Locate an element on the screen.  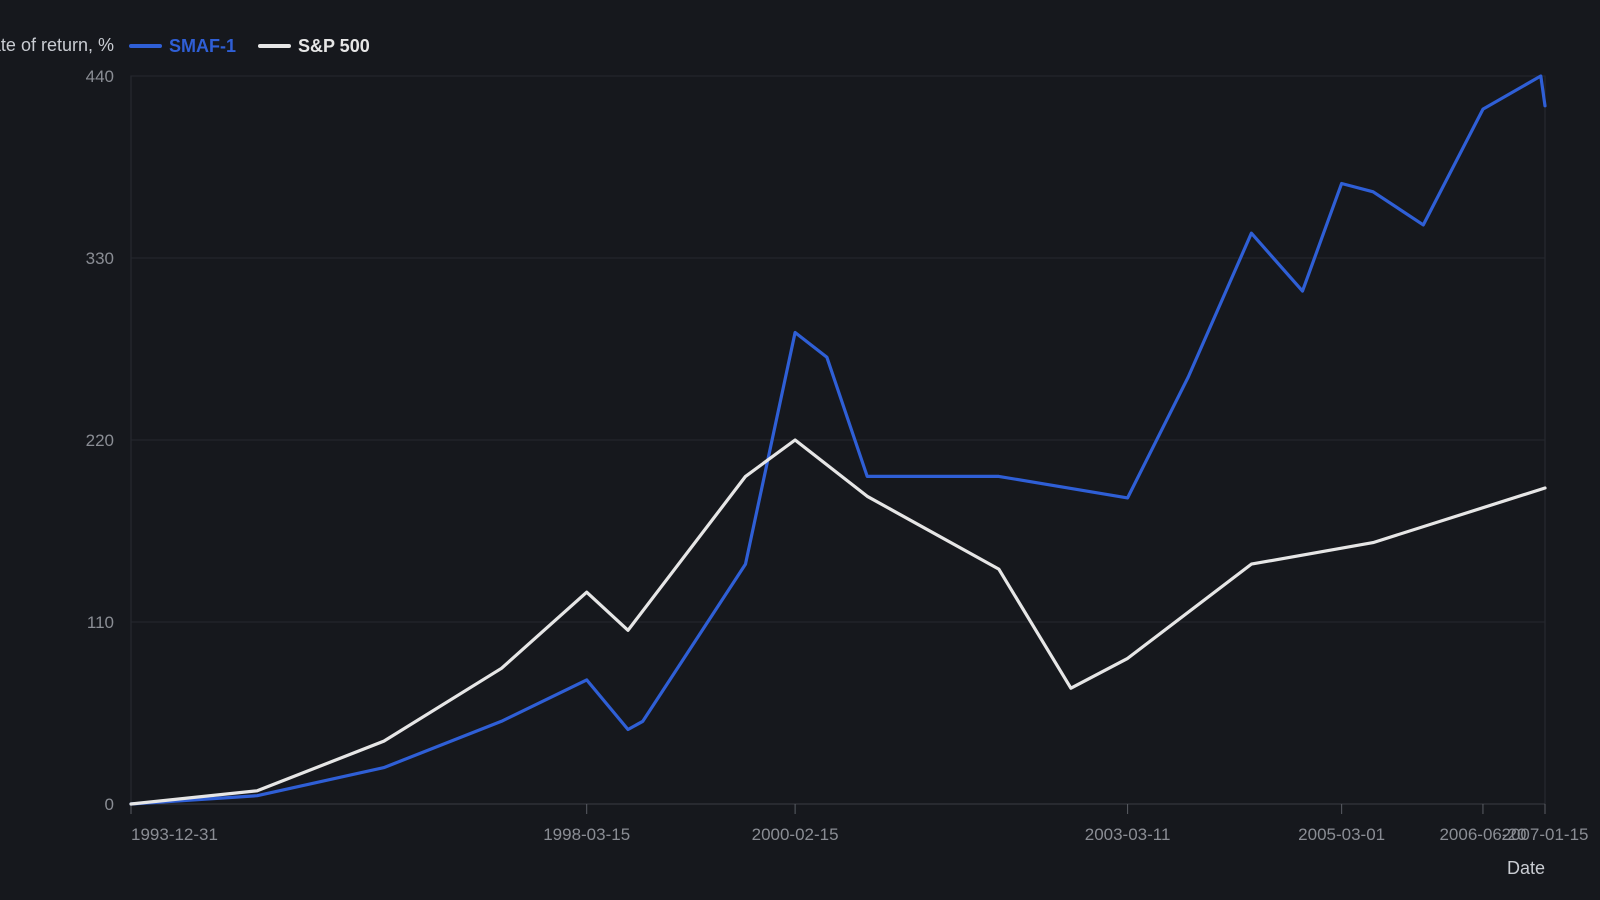
y-tick-label: 330 is located at coordinates (100, 258).